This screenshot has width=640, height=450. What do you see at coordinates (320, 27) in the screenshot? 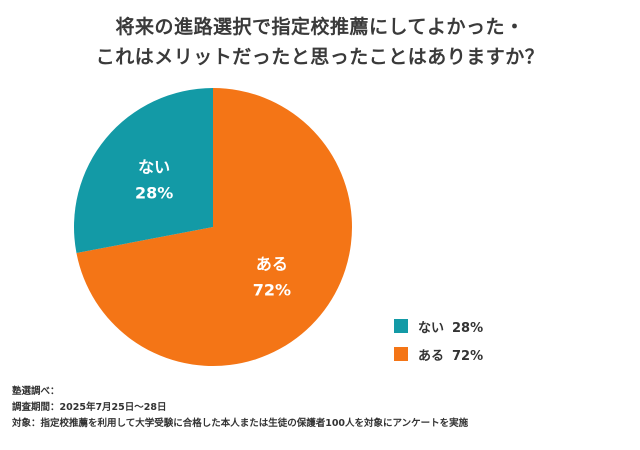
I see `chart-title-line-1: 将来の進路選択で指定校推薦にしてよかった・` at bounding box center [320, 27].